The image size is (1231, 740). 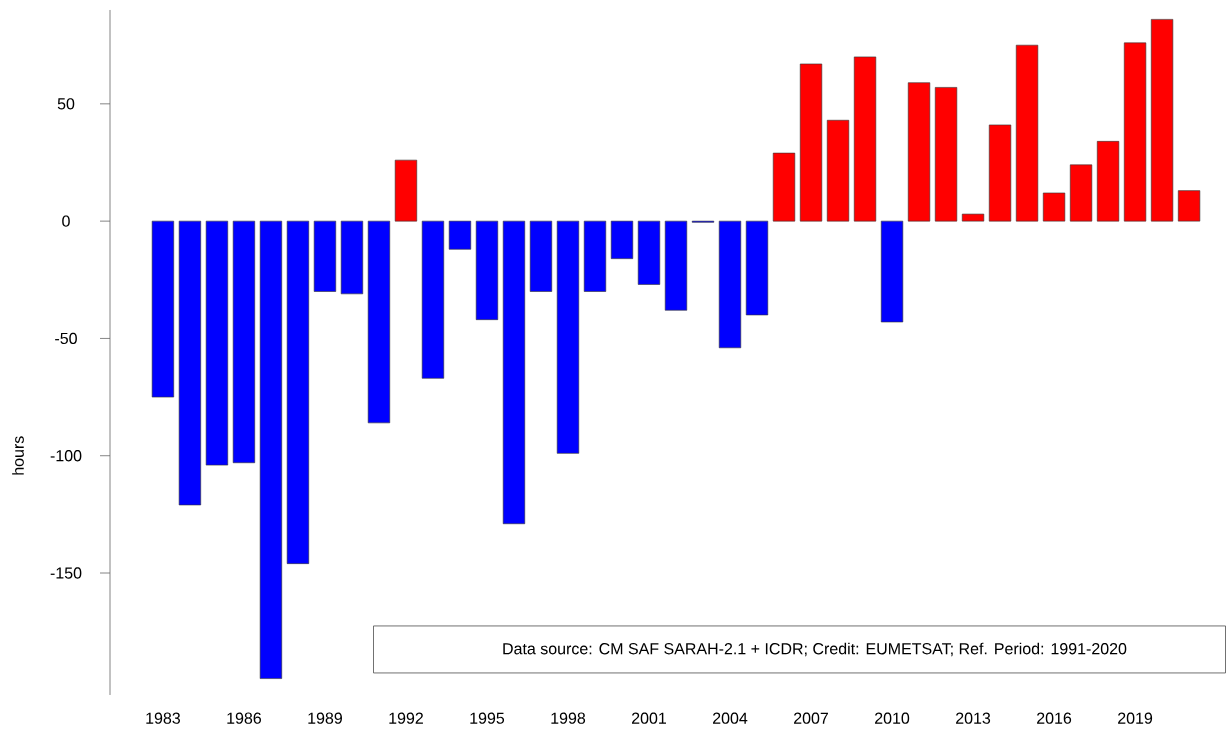 What do you see at coordinates (1135, 718) in the screenshot?
I see `x-tick-label: 2019` at bounding box center [1135, 718].